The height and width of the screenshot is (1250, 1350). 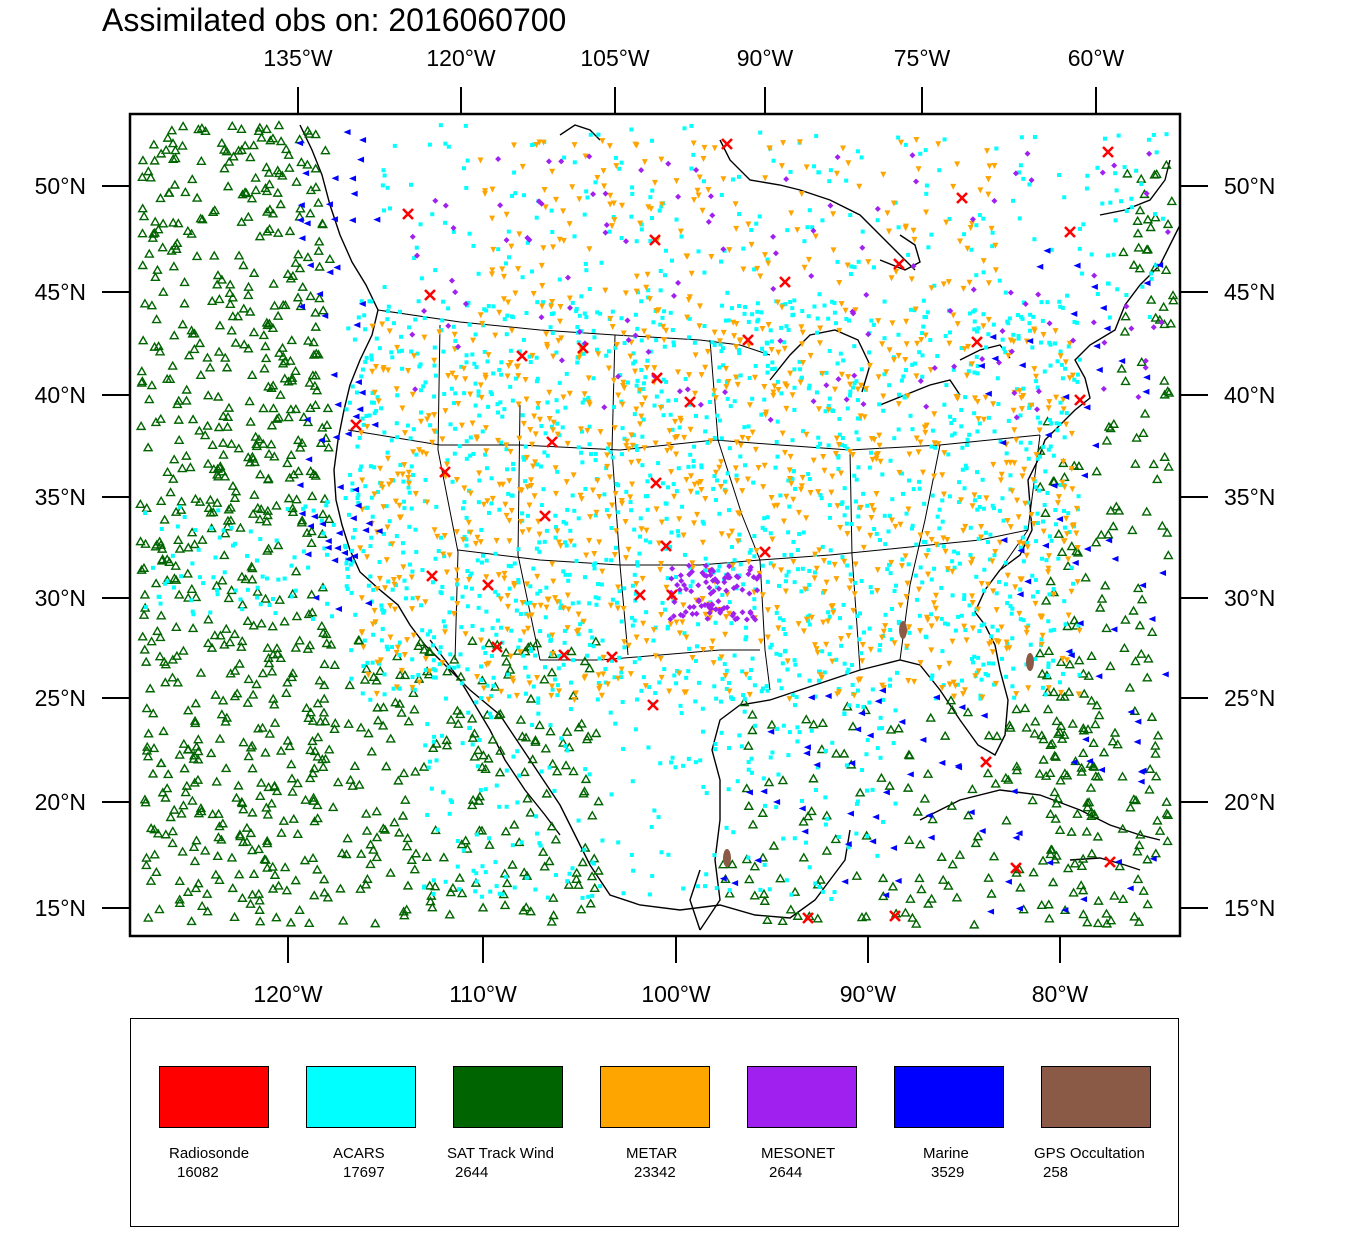 What do you see at coordinates (334, 20) in the screenshot?
I see `map-title: Assimilated obs on: 2016060700` at bounding box center [334, 20].